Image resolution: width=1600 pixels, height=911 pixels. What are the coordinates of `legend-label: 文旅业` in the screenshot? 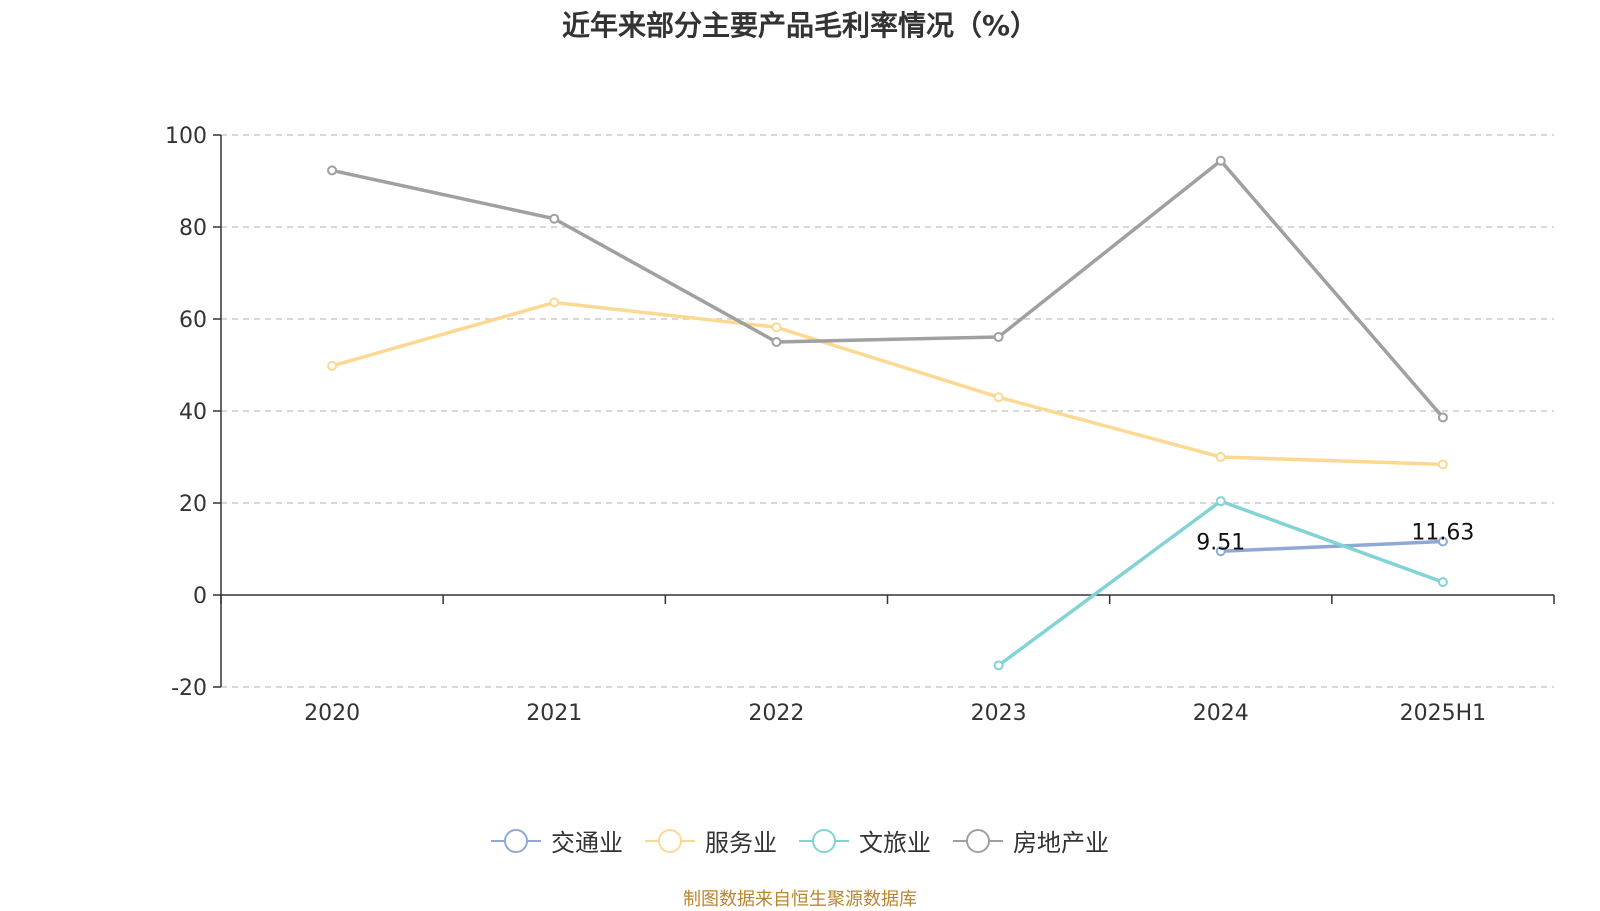 It's located at (895, 843).